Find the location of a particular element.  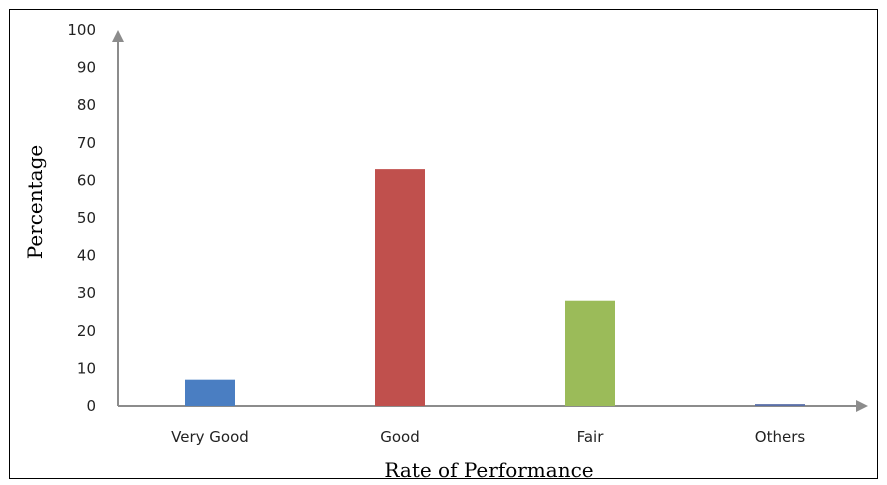

y-tick-labels: 0 10 20 30 40 50 60 70 80 90 100 is located at coordinates (81, 218).